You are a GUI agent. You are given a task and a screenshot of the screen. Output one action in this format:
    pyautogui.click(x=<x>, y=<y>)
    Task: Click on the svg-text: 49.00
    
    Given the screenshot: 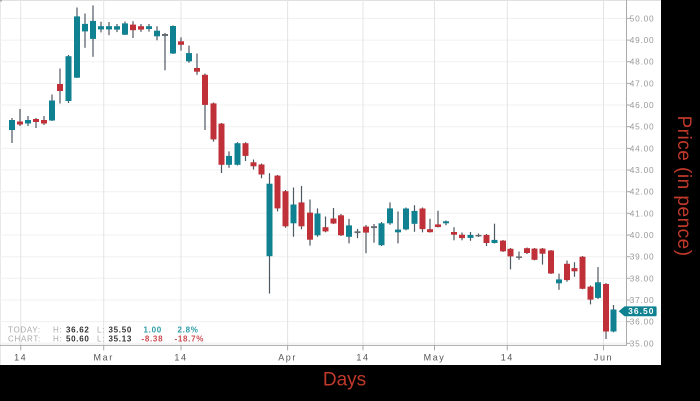 What is the action you would take?
    pyautogui.click(x=642, y=40)
    